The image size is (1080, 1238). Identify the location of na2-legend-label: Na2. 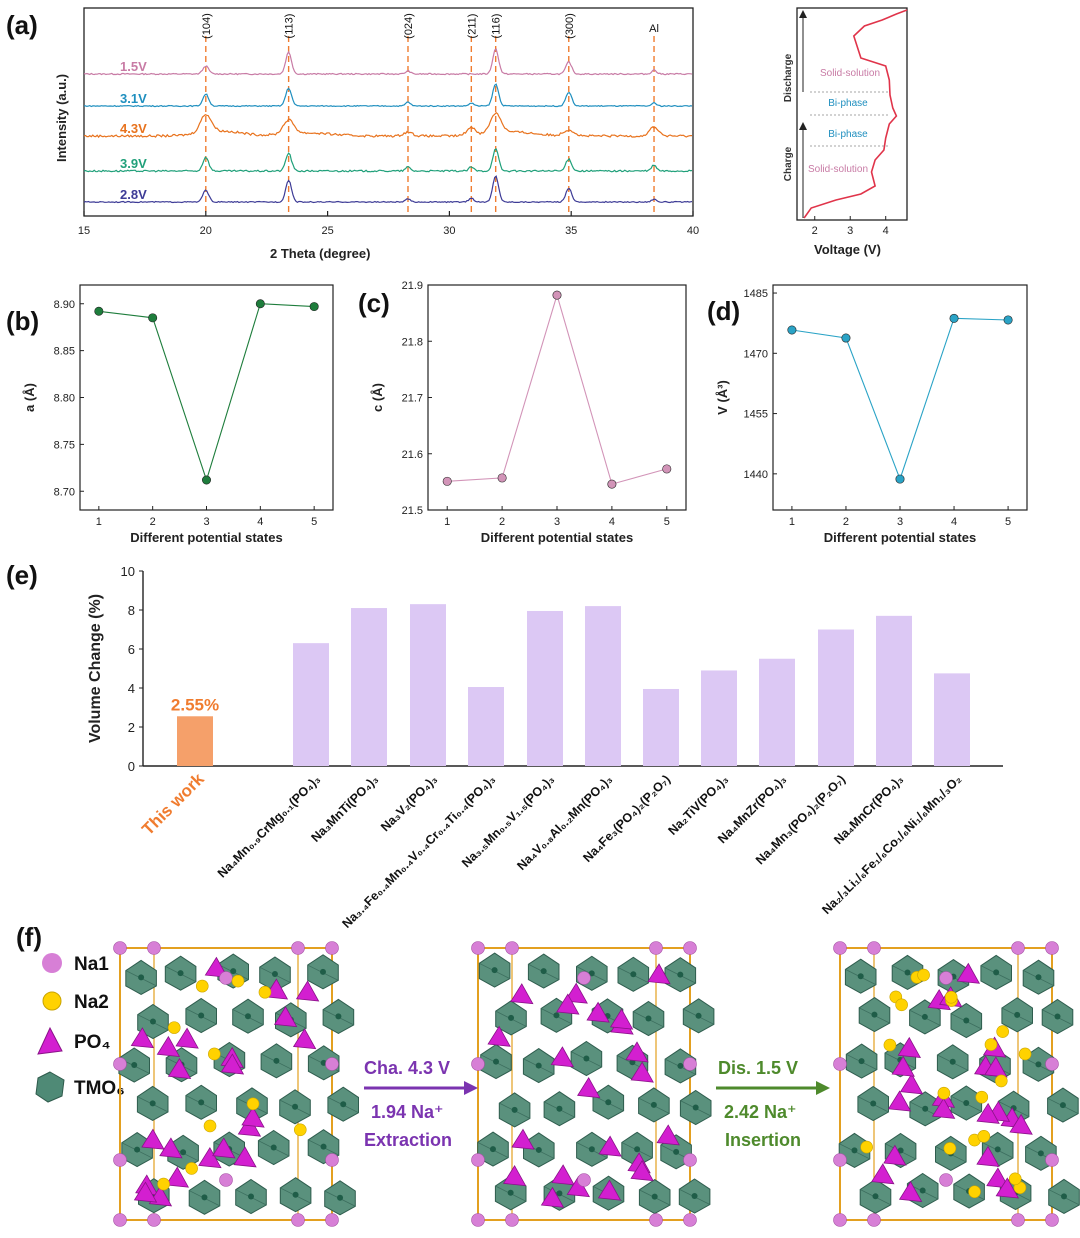
(91, 1002).